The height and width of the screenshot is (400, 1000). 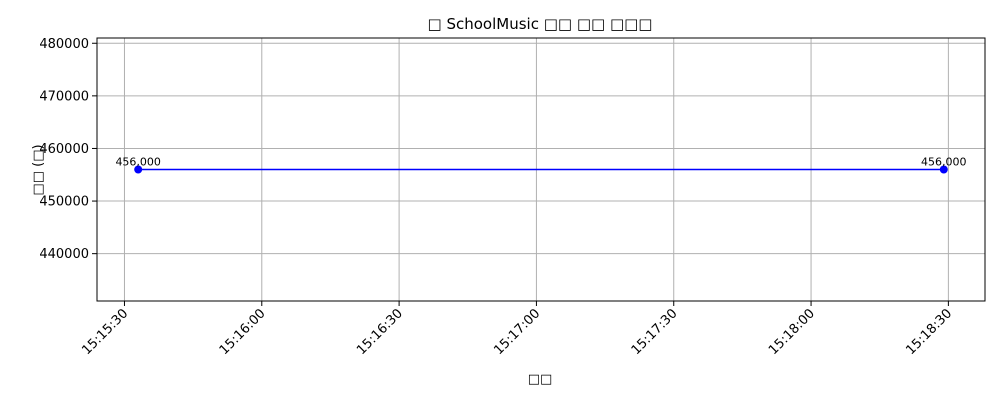 What do you see at coordinates (64, 149) in the screenshot?
I see `y-tick-label: 460000` at bounding box center [64, 149].